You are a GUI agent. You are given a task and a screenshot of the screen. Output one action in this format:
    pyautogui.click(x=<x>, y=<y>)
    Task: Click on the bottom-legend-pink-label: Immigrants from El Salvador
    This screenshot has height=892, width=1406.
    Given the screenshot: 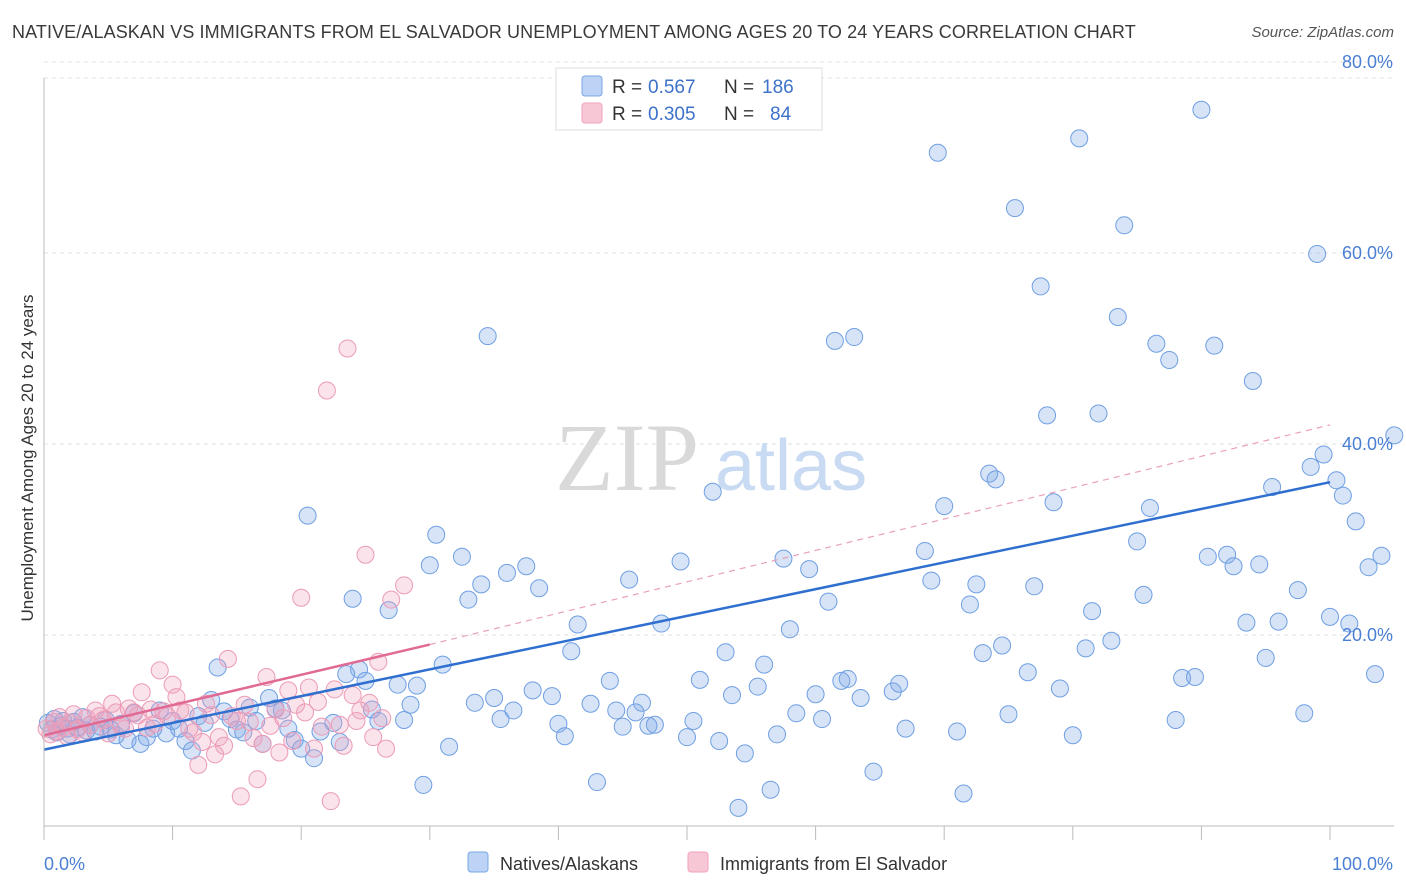 What is the action you would take?
    pyautogui.click(x=833, y=864)
    